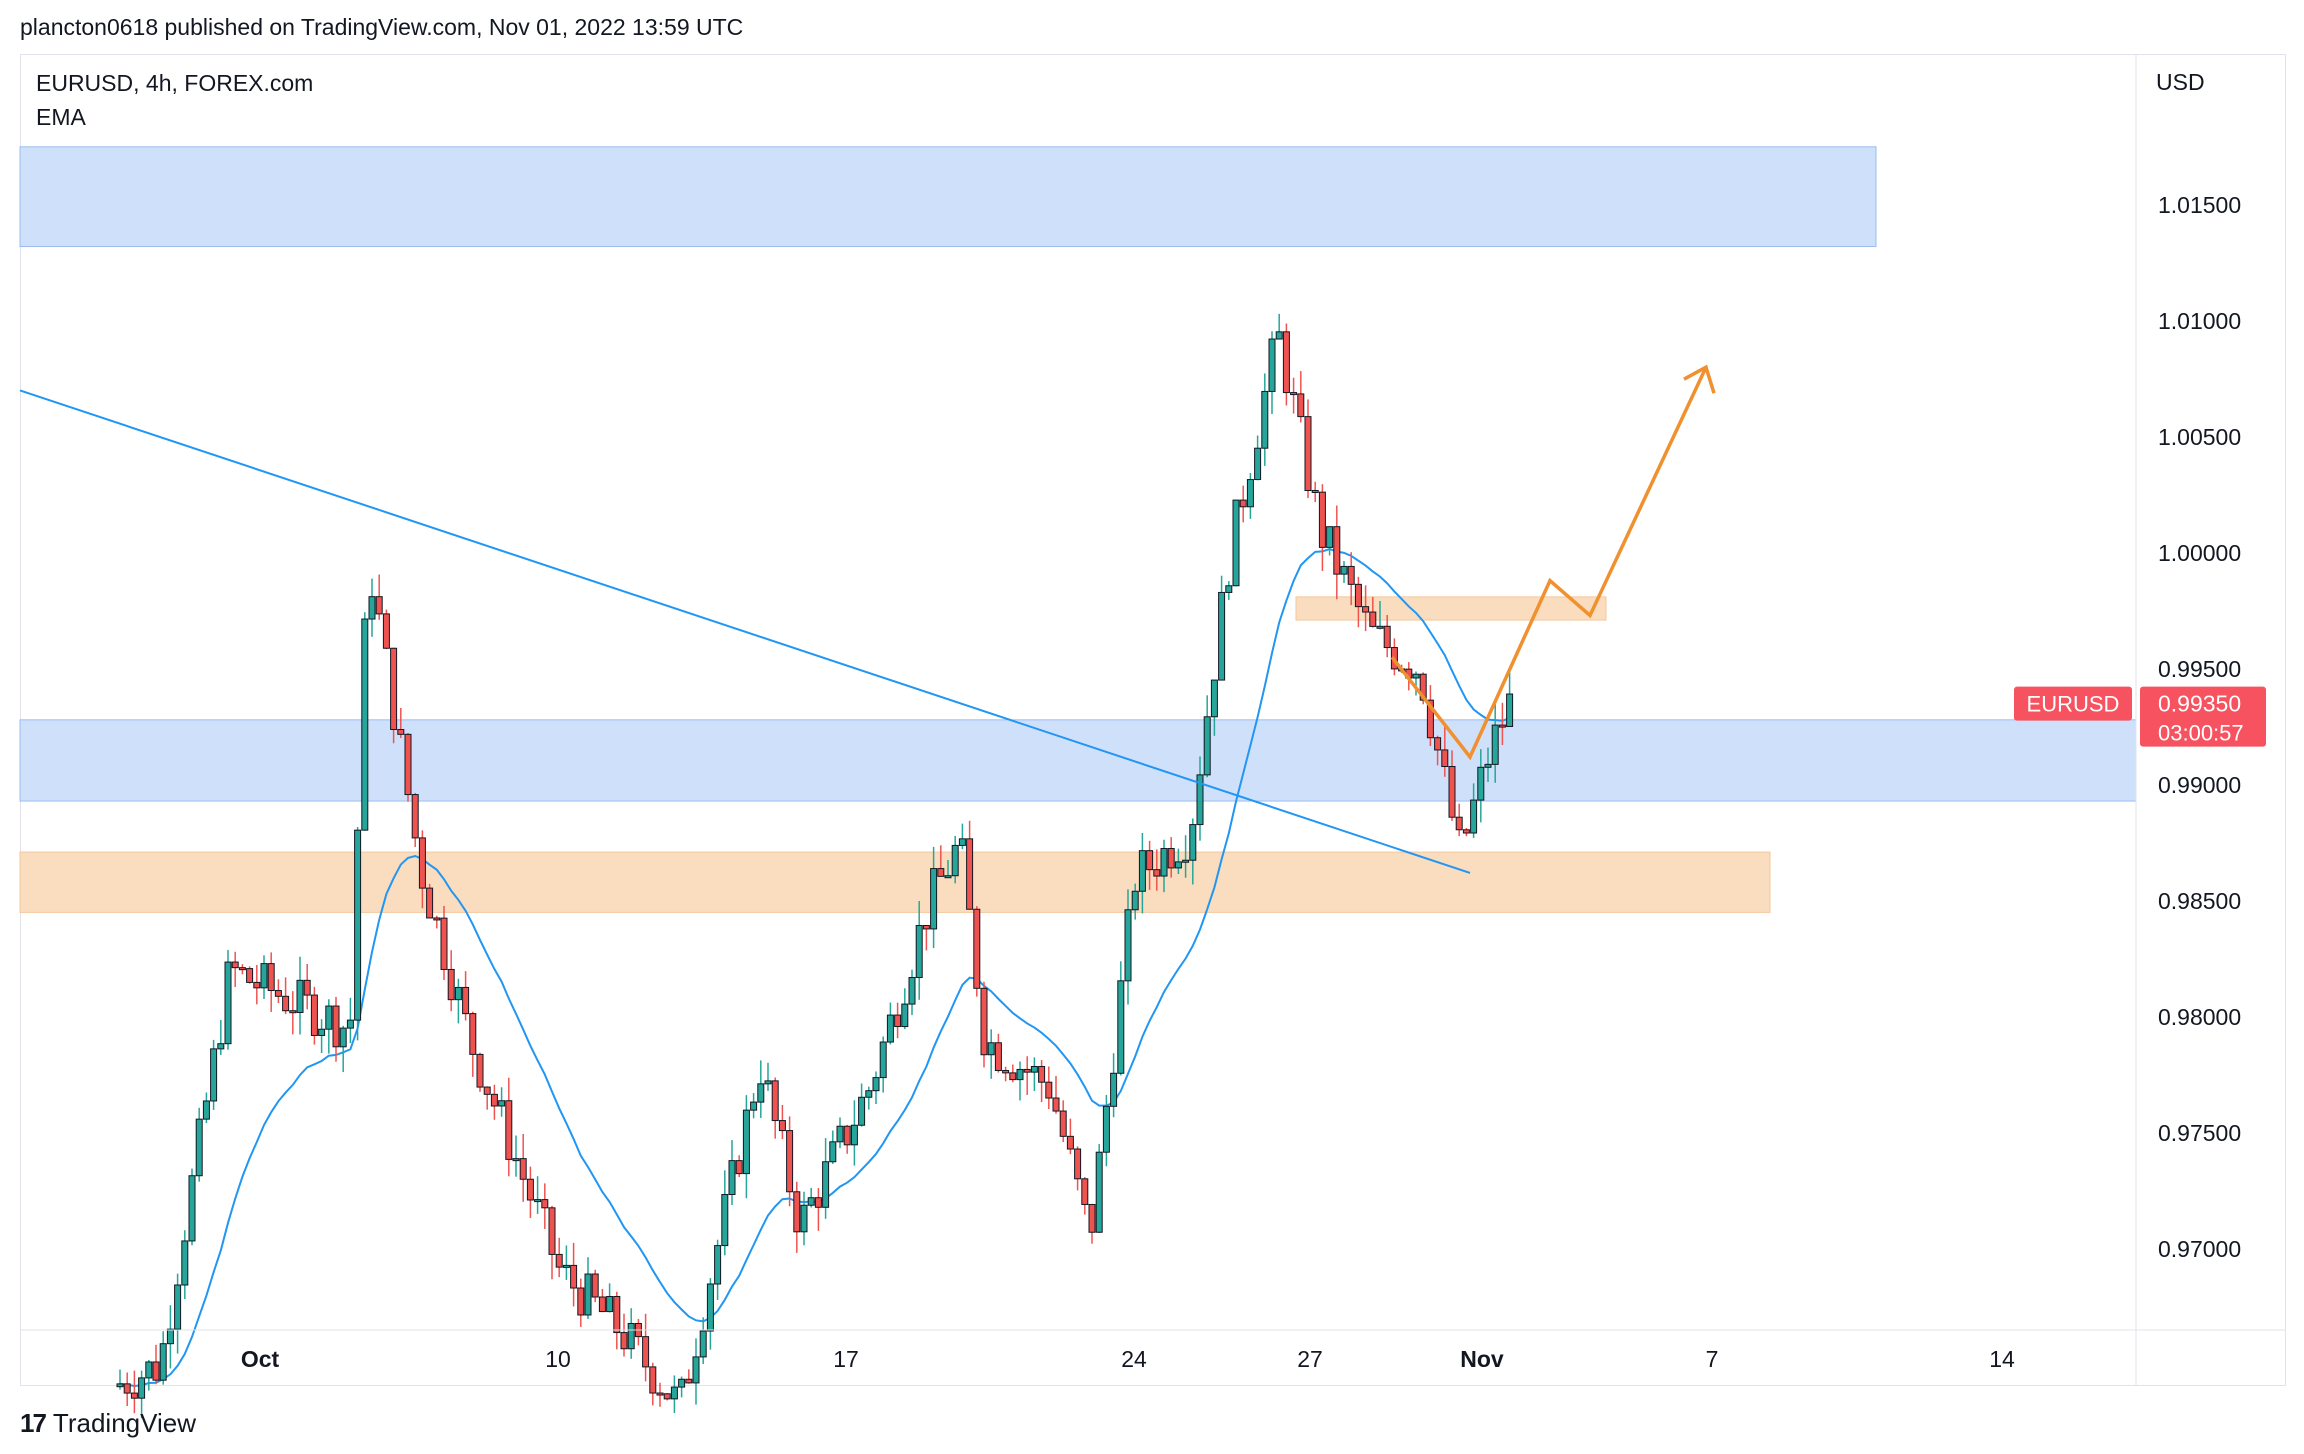 This screenshot has height=1454, width=2304. Describe the element at coordinates (124, 1422) in the screenshot. I see `tradingview-brand: TradingView` at that location.